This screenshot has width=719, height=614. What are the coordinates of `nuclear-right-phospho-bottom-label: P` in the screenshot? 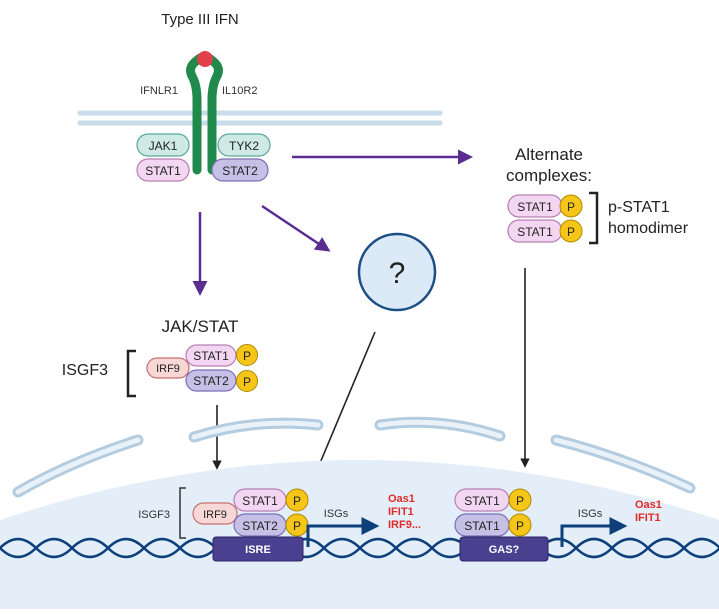 It's located at (520, 526).